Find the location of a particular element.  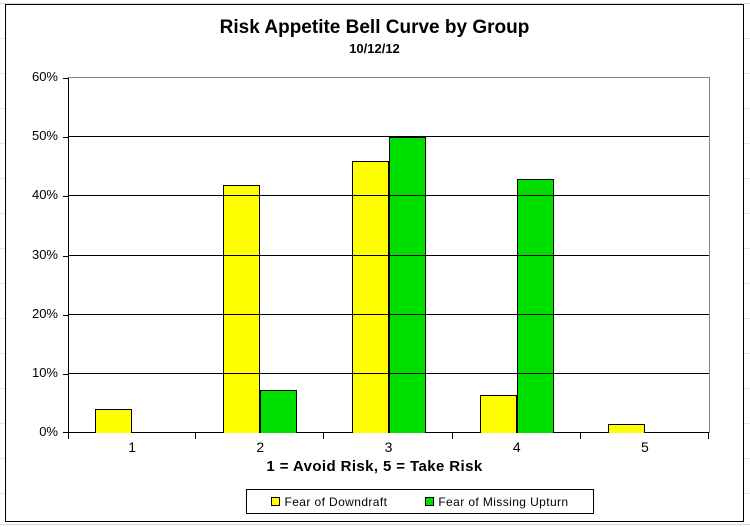

y-axis-label-0: 0% is located at coordinates (48, 431).